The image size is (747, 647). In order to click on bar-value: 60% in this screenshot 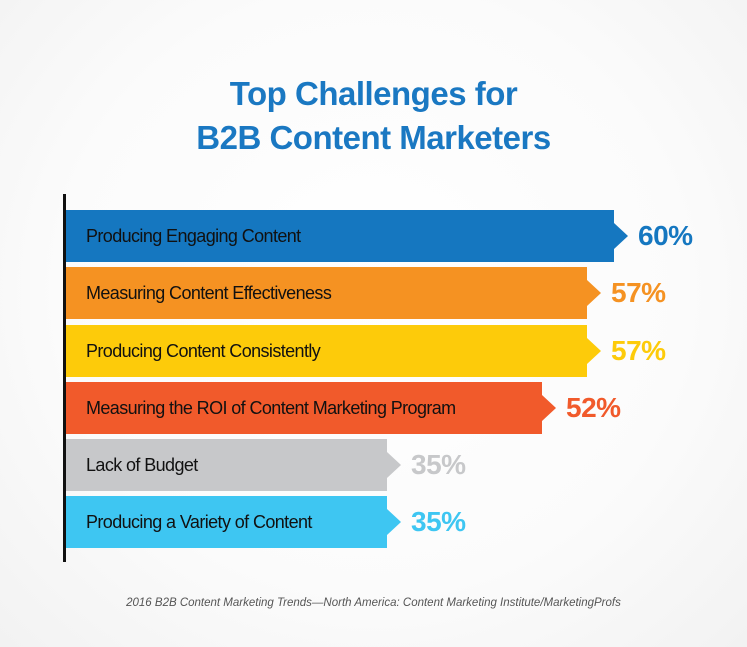, I will do `click(665, 235)`.